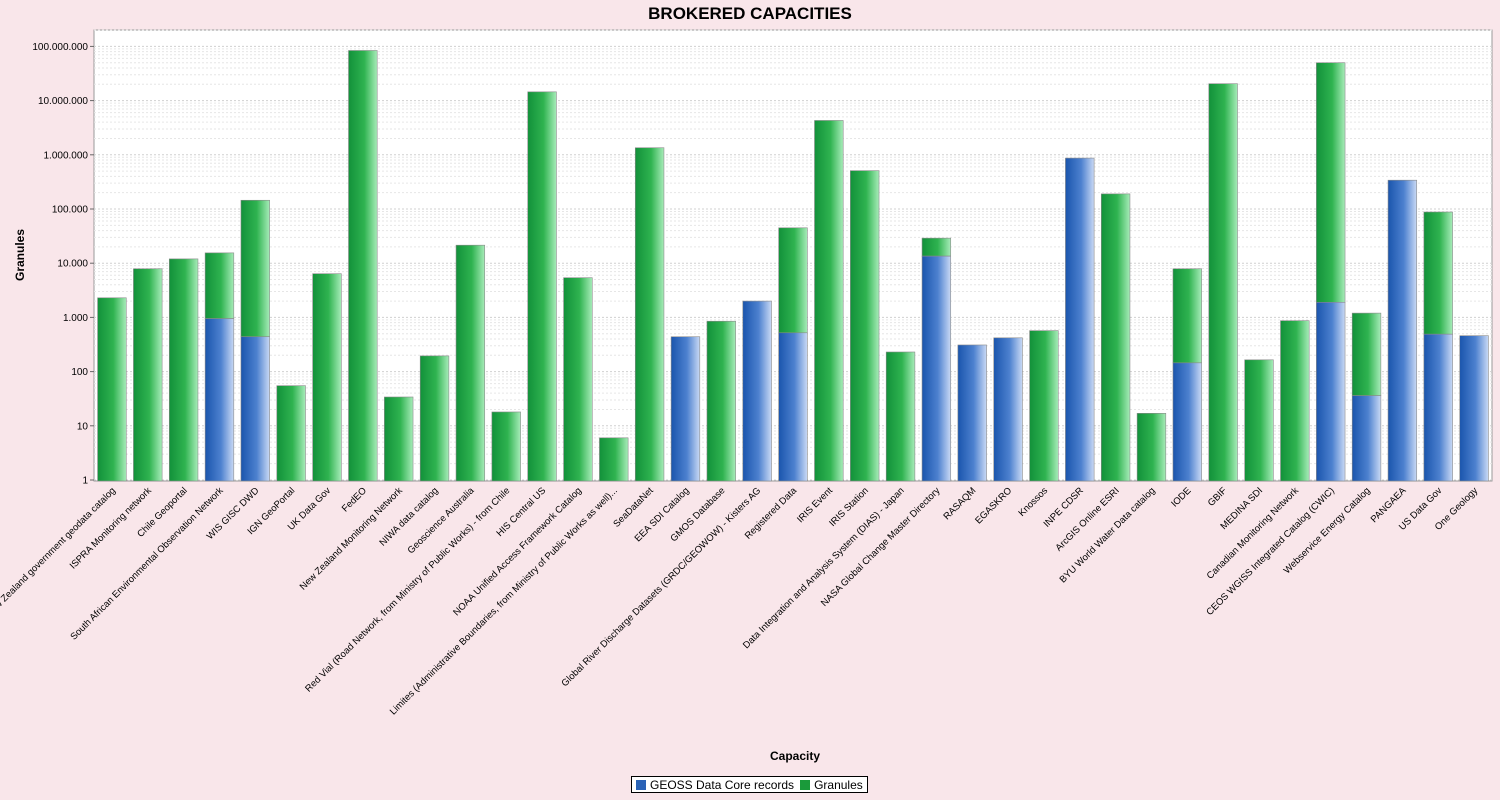 The image size is (1500, 800). I want to click on legend-label-granules: Granules, so click(838, 784).